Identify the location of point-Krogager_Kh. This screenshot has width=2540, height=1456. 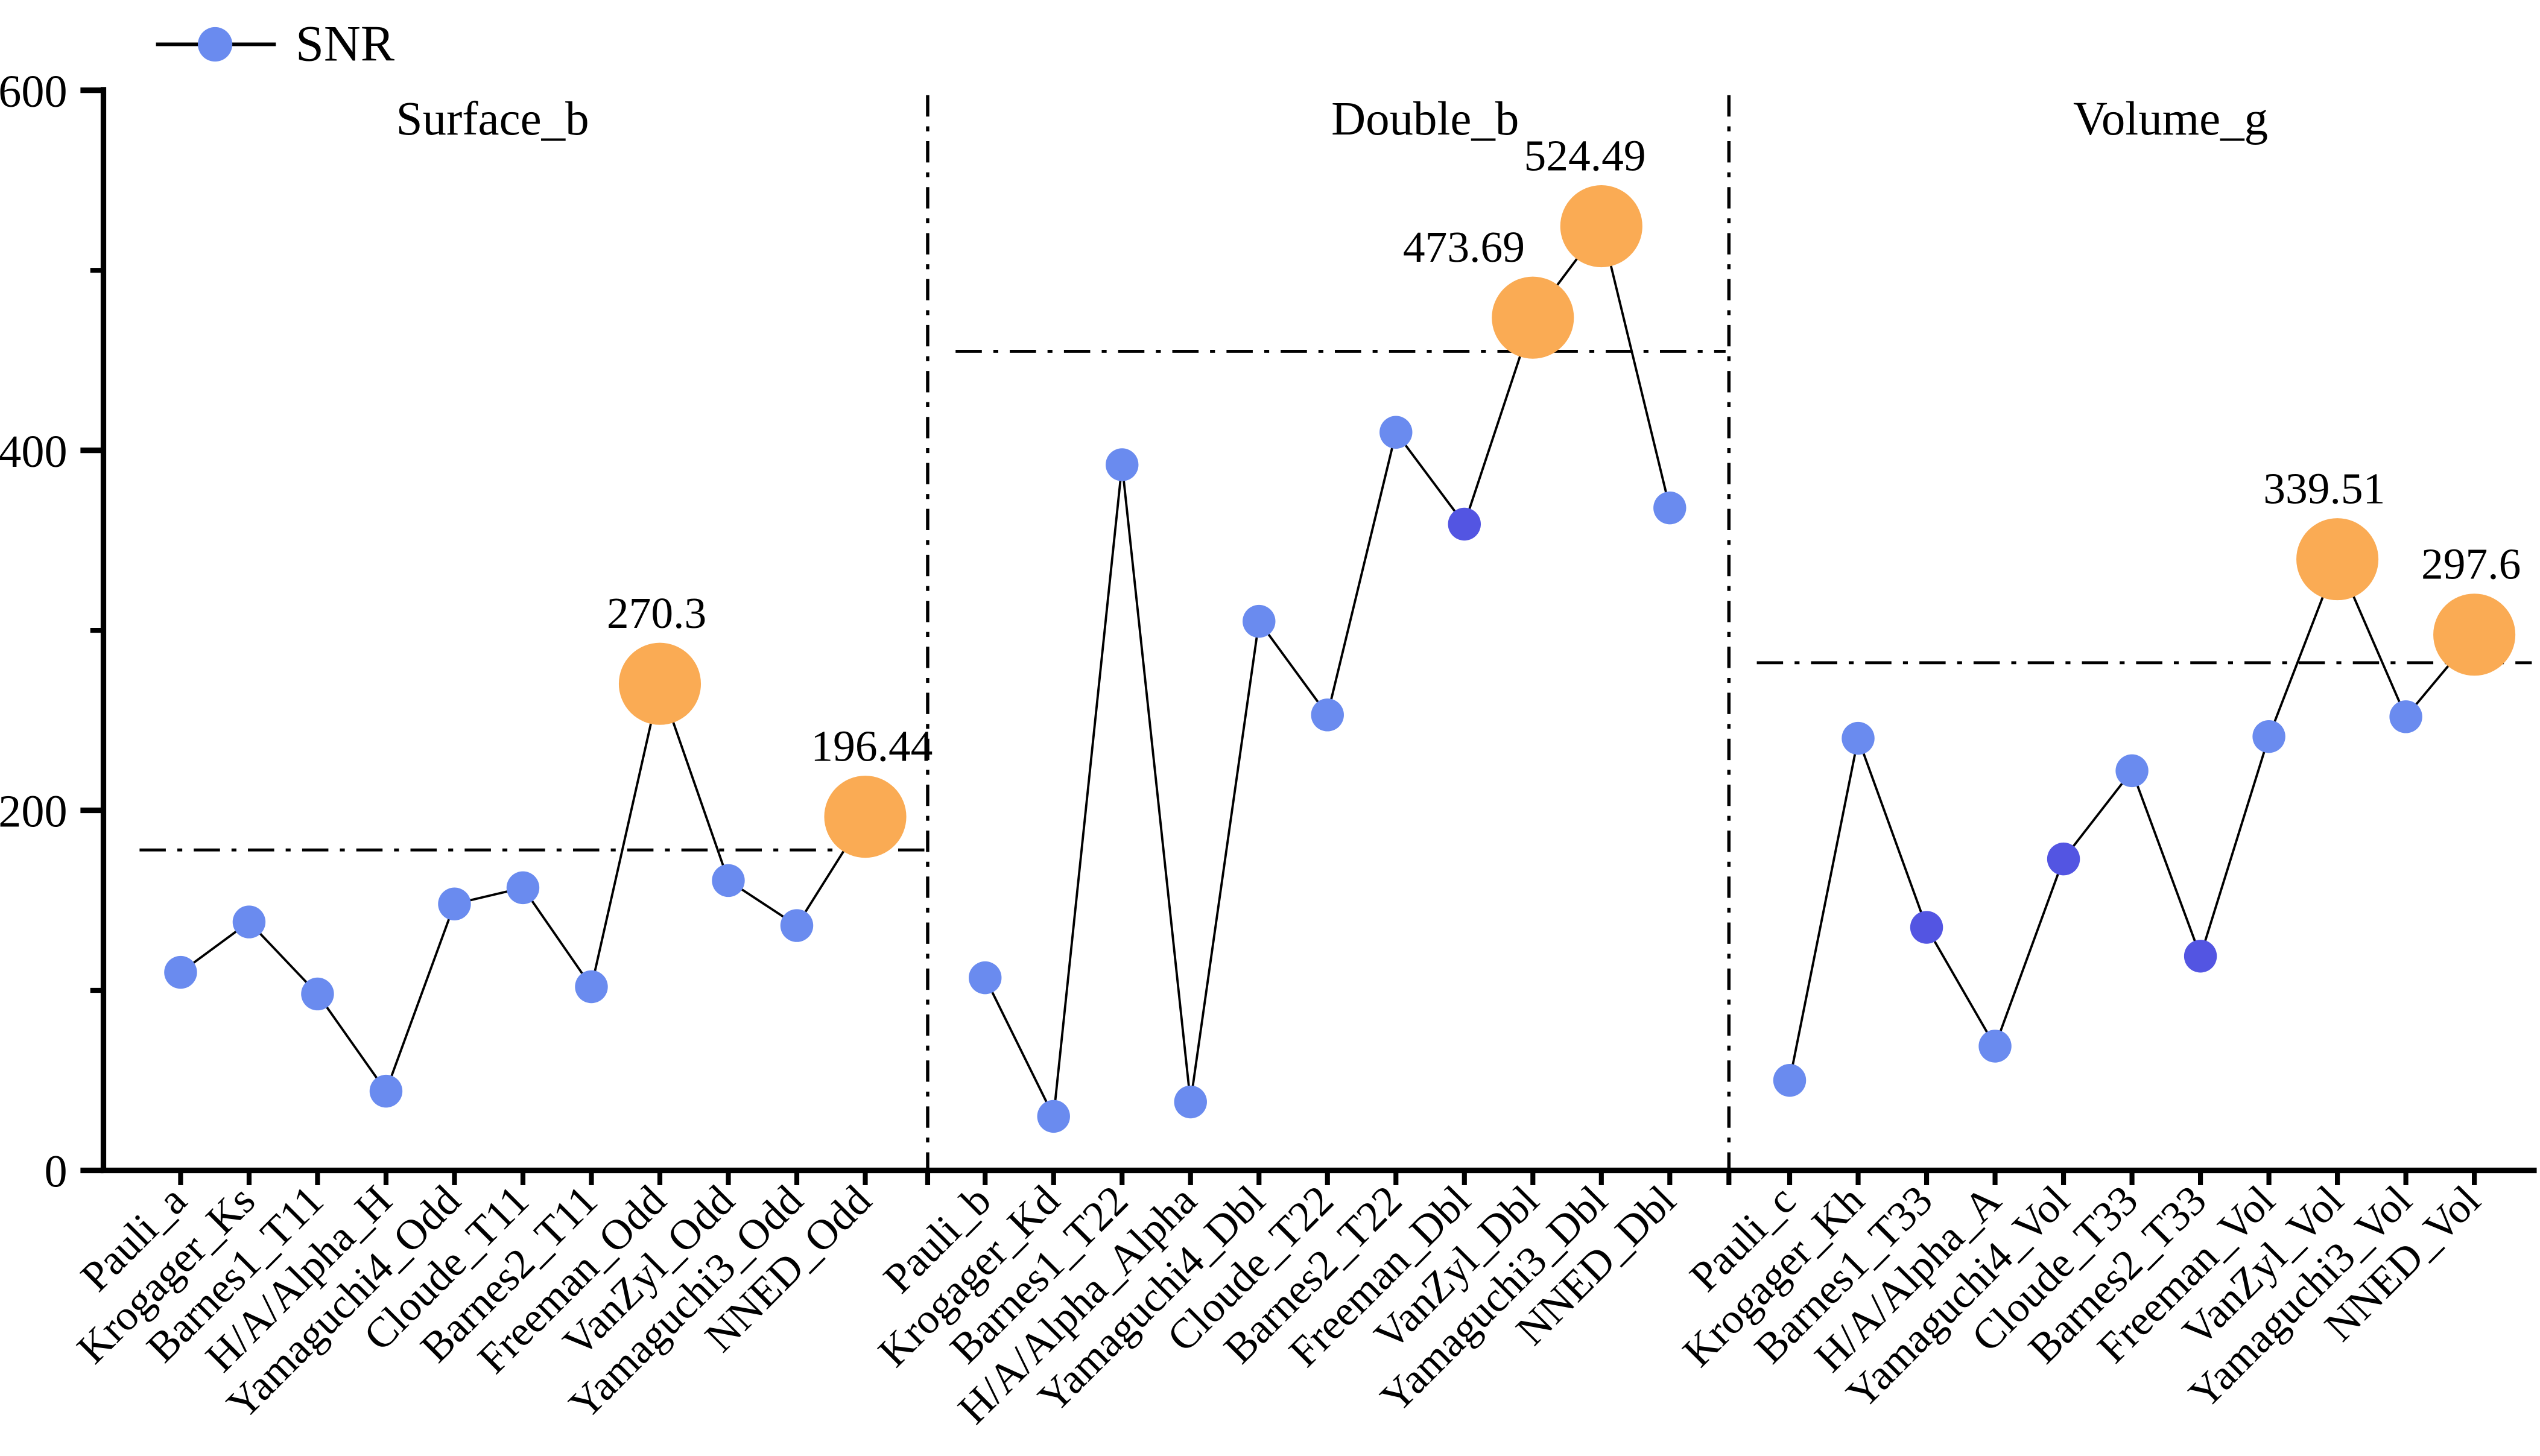
(1858, 738).